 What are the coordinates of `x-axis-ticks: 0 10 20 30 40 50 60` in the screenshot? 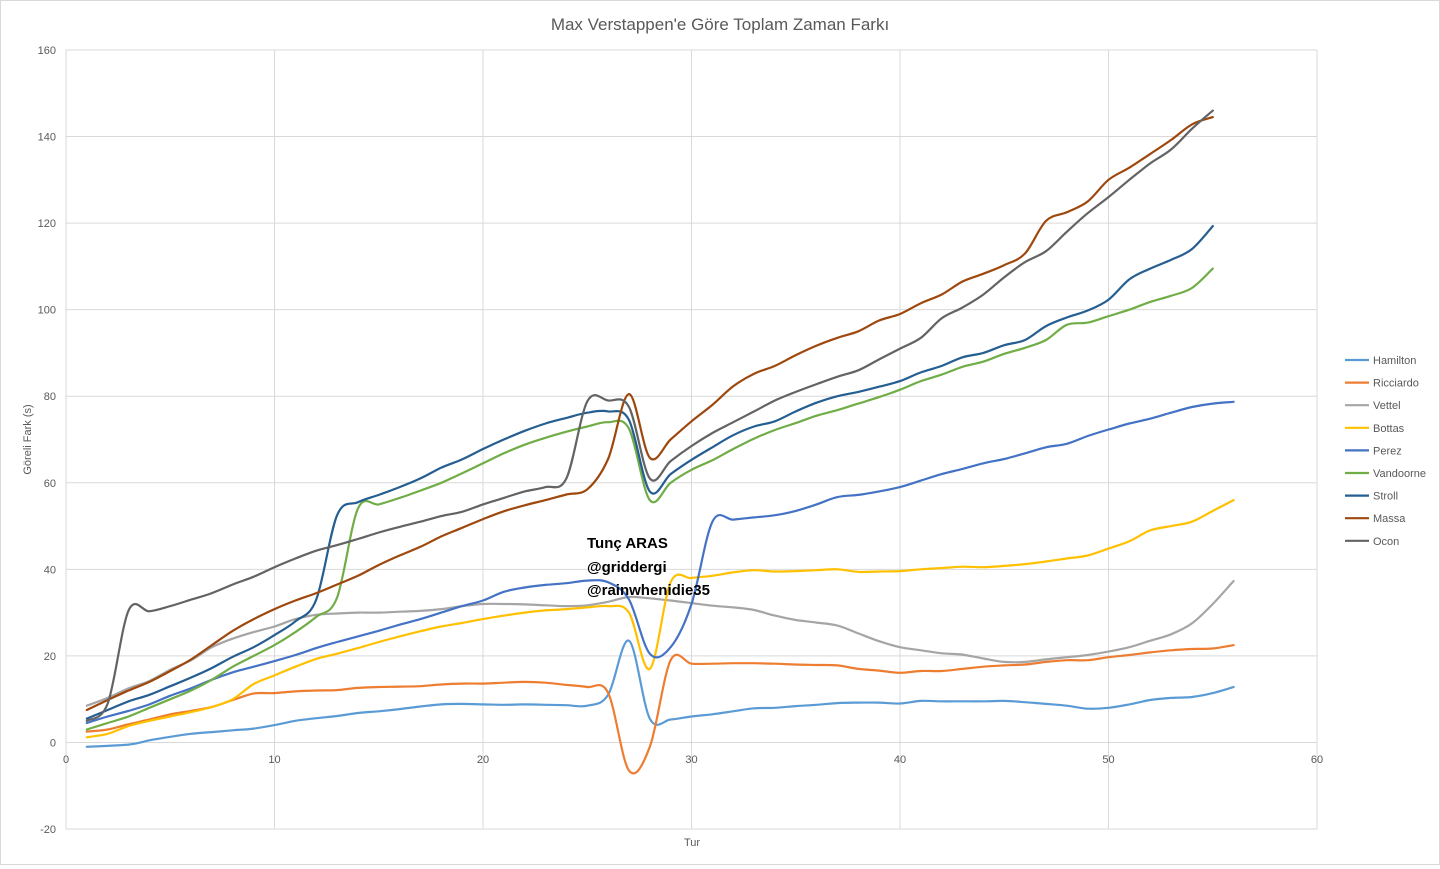 It's located at (693, 760).